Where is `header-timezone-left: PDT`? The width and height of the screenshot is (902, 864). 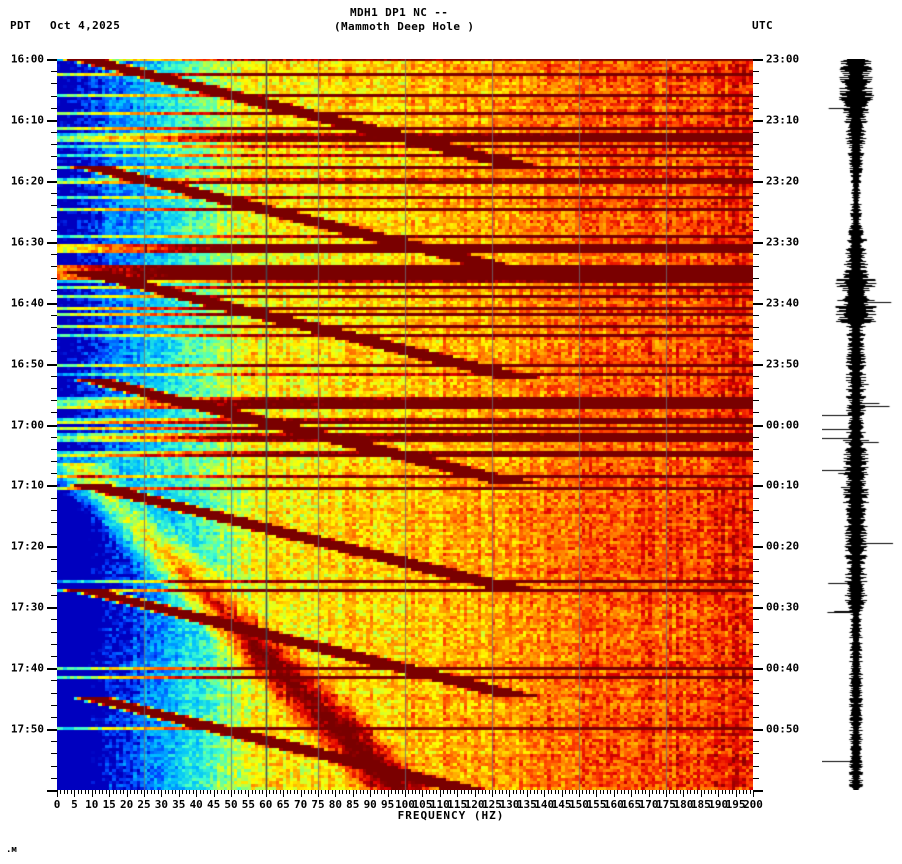 header-timezone-left: PDT is located at coordinates (21, 25).